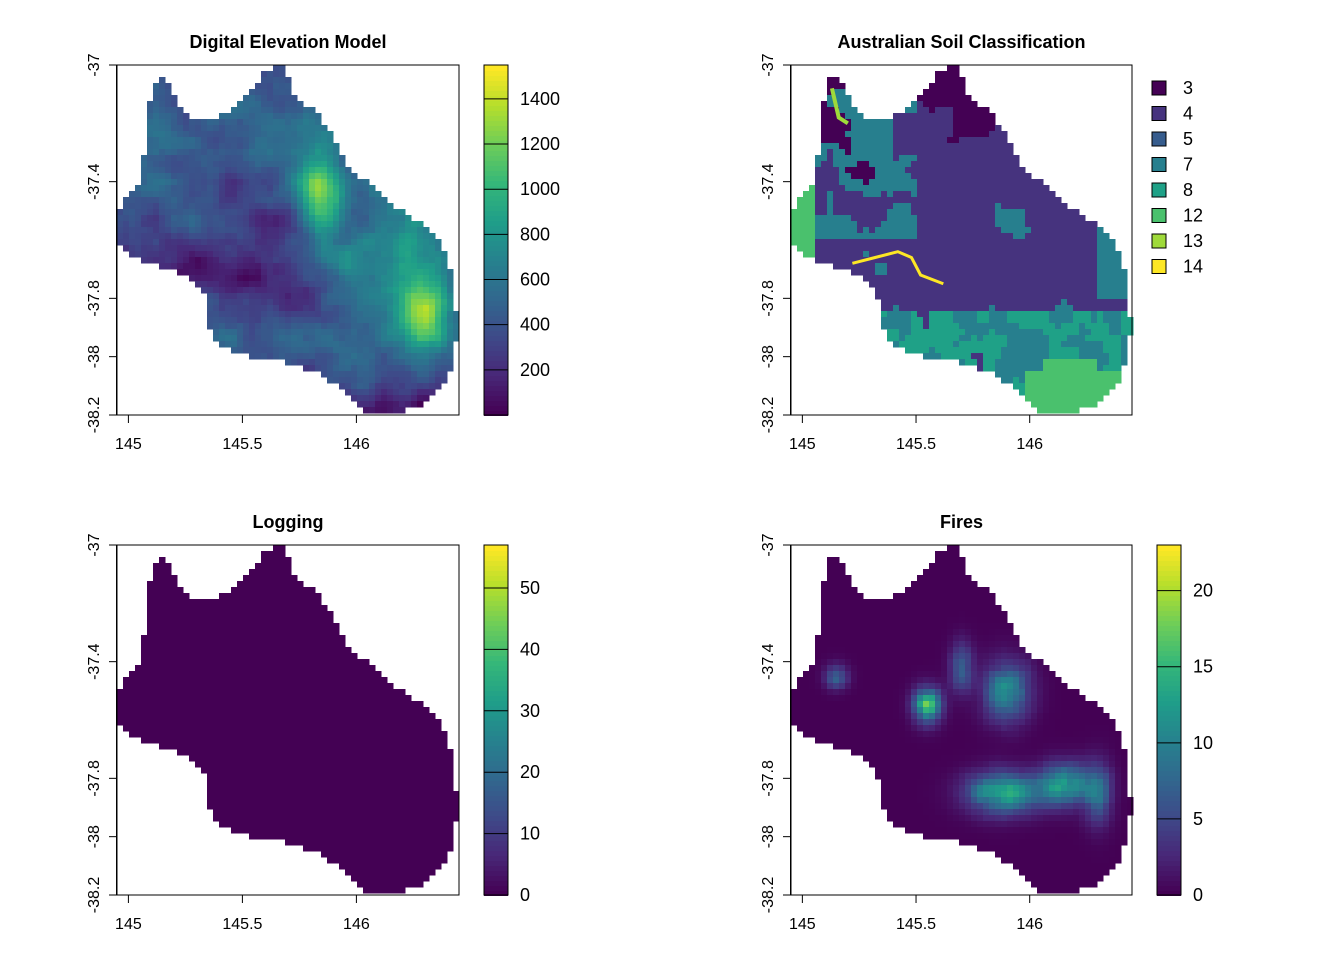  What do you see at coordinates (1203, 667) in the screenshot?
I see `legend-tick-label: 15` at bounding box center [1203, 667].